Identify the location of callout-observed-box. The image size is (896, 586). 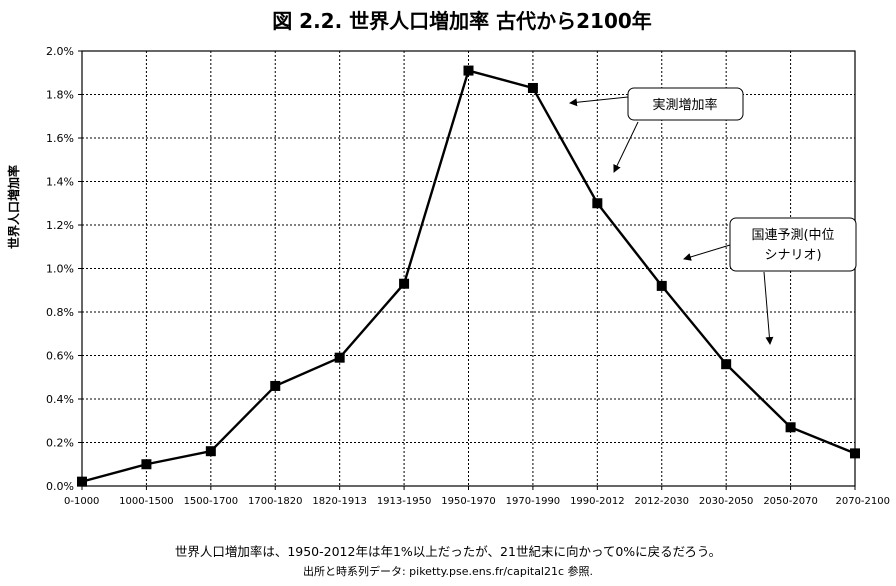
(685, 104).